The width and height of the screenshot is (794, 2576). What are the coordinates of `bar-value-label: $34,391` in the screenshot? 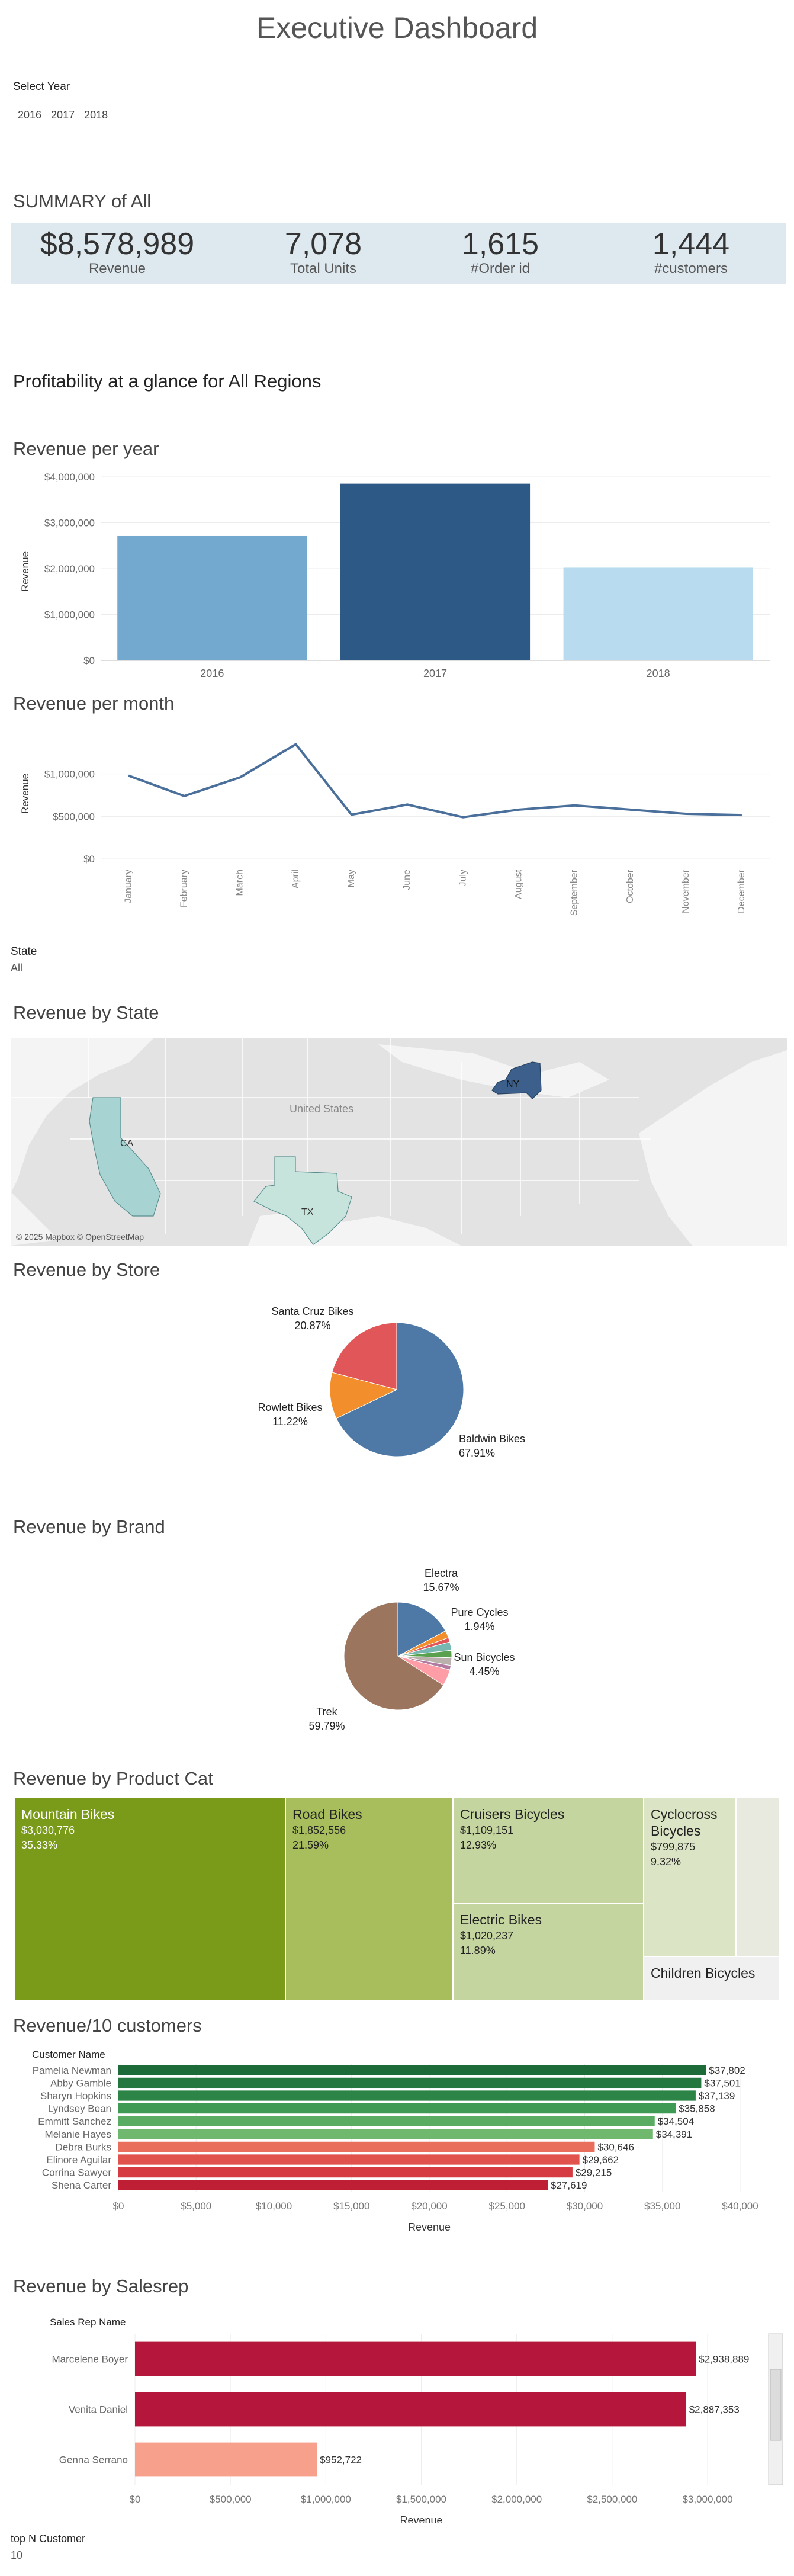 It's located at (674, 2134).